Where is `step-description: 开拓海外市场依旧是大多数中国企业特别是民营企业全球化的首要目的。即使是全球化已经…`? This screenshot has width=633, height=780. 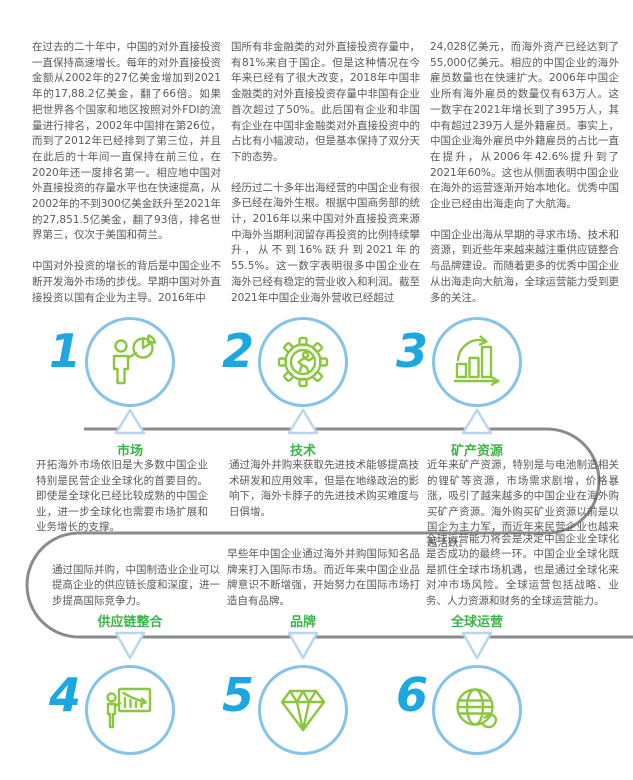
step-description: 开拓海外市场依旧是大多数中国企业特别是民营企业全球化的首要目的。即使是全球化已经… is located at coordinates (122, 496).